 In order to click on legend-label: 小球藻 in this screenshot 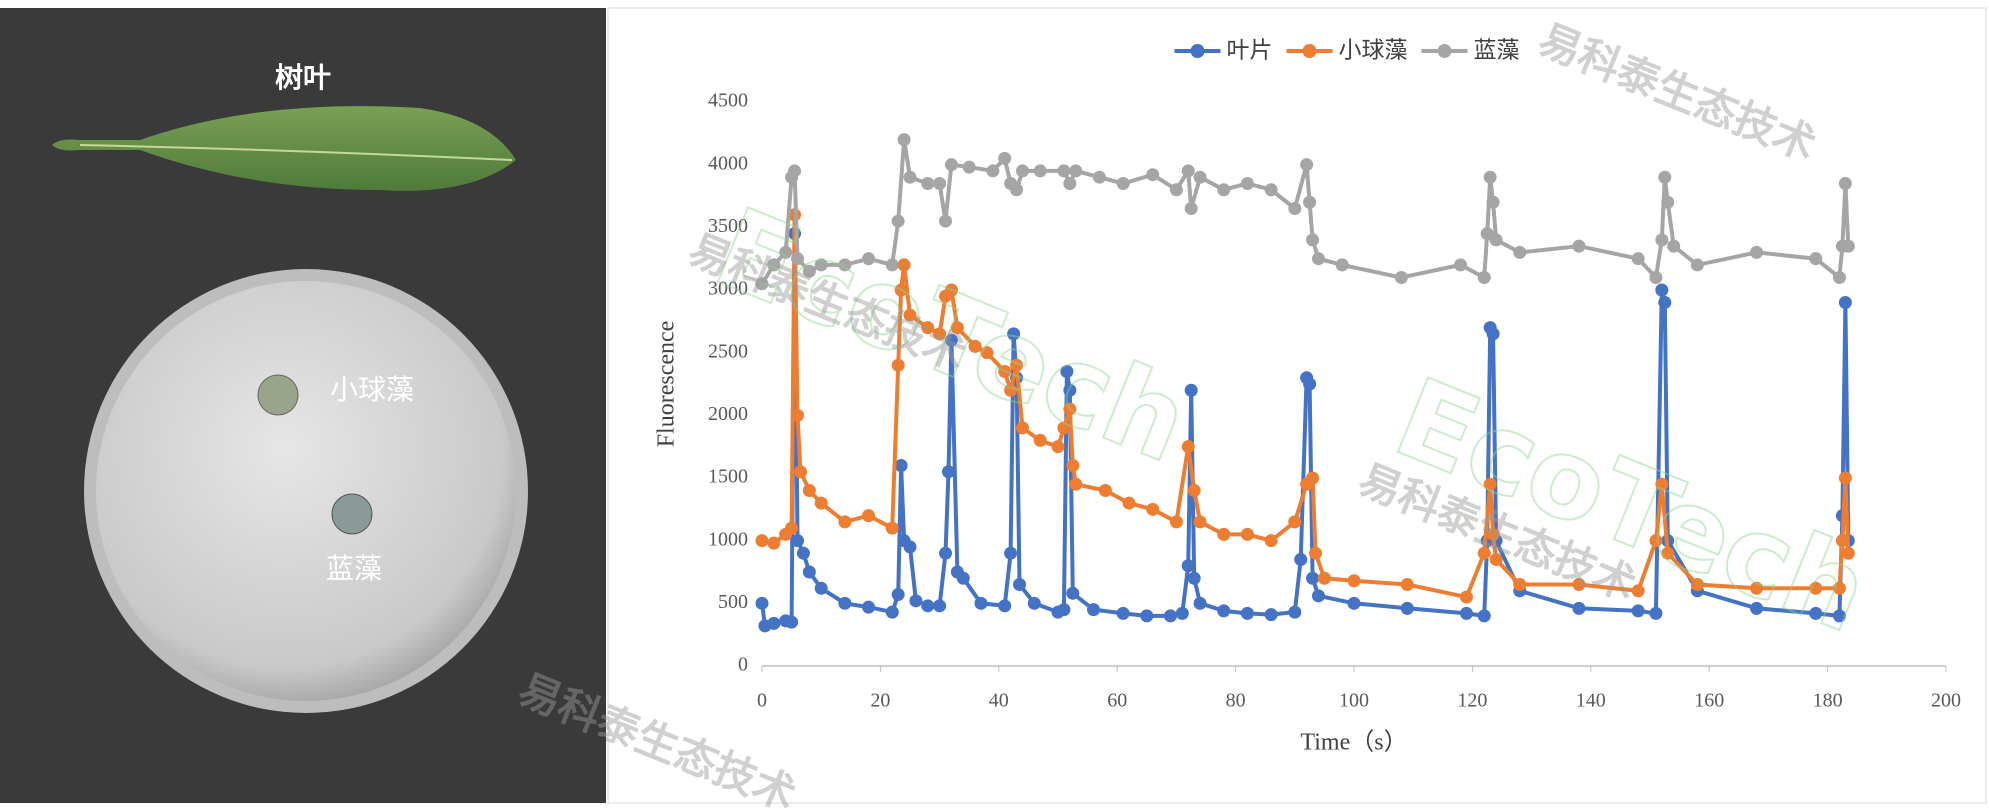, I will do `click(1373, 51)`.